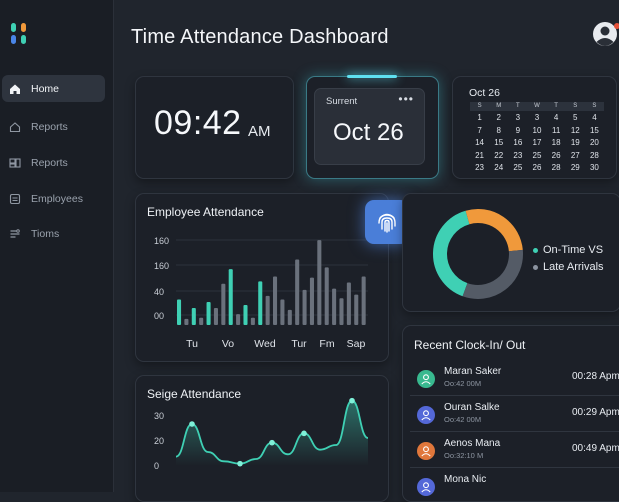 This screenshot has height=502, width=619. I want to click on page-title: Time Attendance Dashboard, so click(260, 37).